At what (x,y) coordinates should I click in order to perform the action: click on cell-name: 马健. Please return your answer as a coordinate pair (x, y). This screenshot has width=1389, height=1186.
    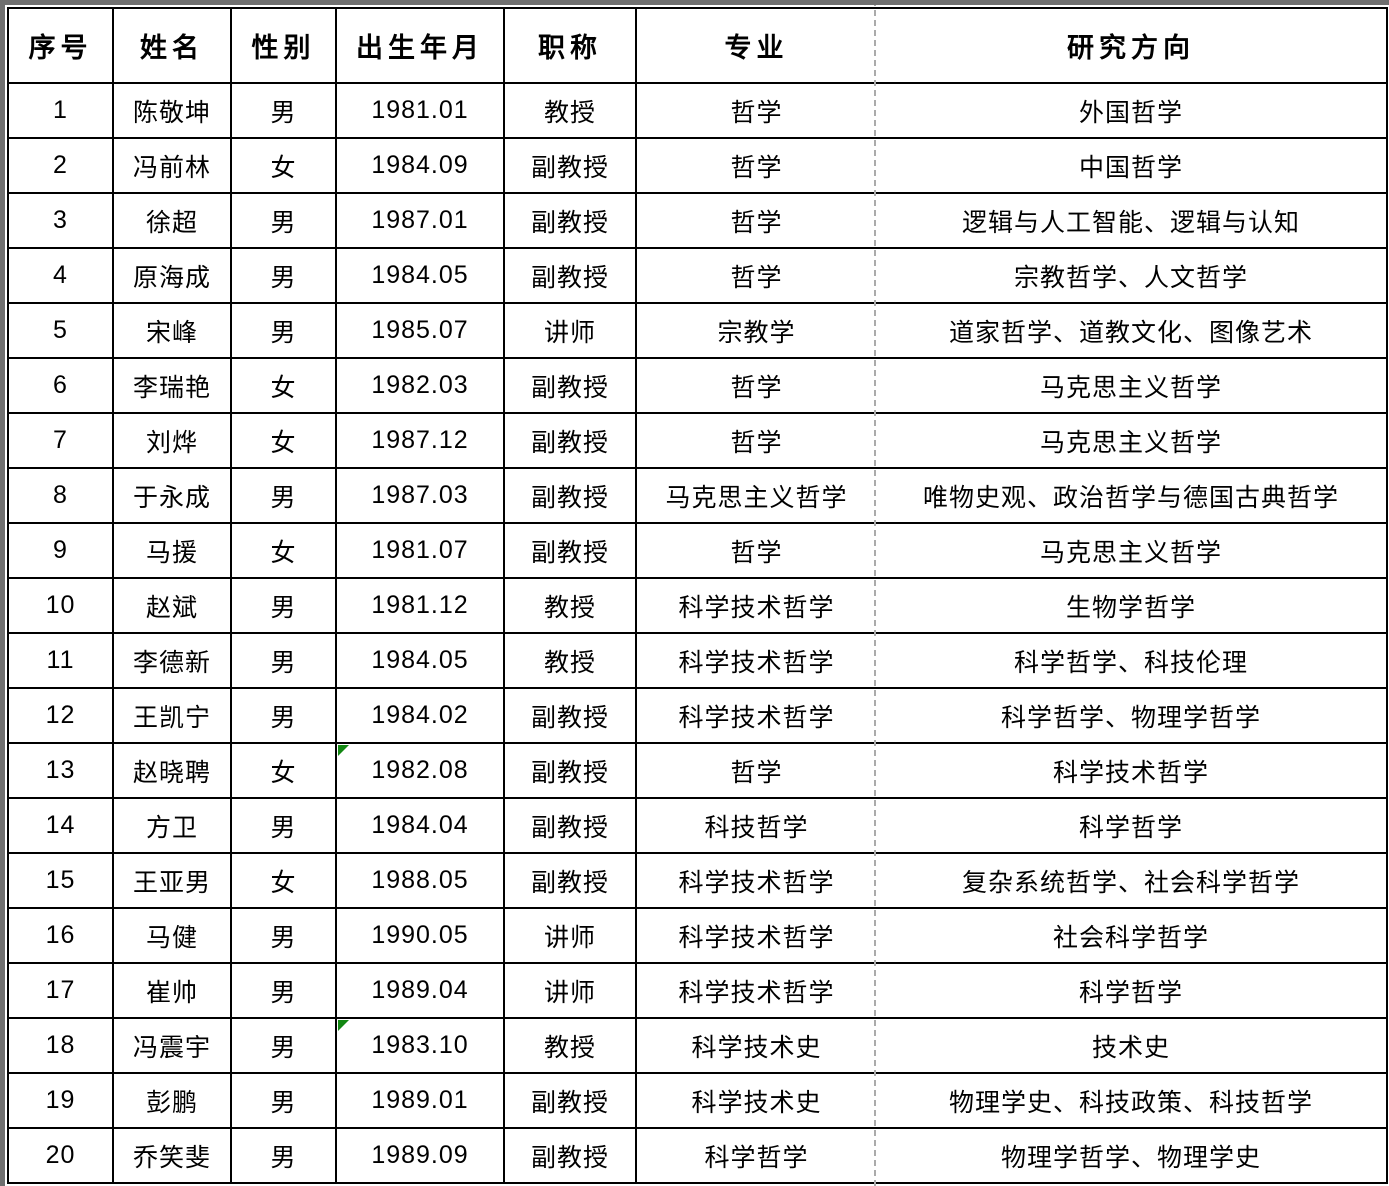
    Looking at the image, I should click on (172, 935).